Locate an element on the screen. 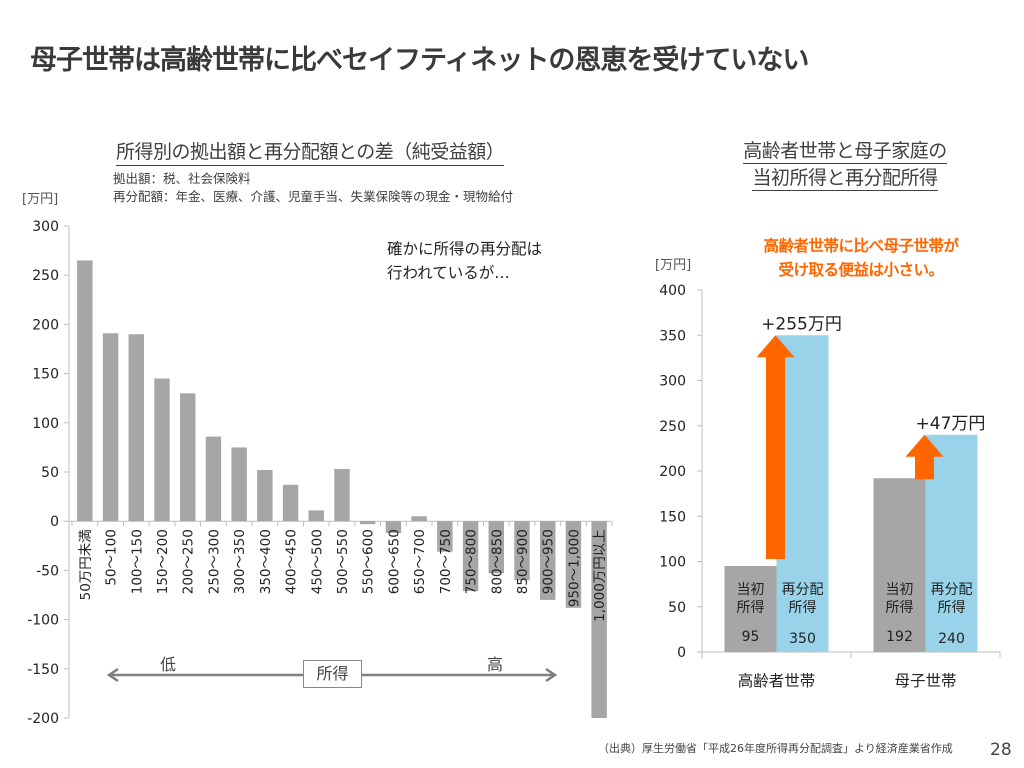 The width and height of the screenshot is (1024, 768). right-y-tick-label: 50 is located at coordinates (677, 608).